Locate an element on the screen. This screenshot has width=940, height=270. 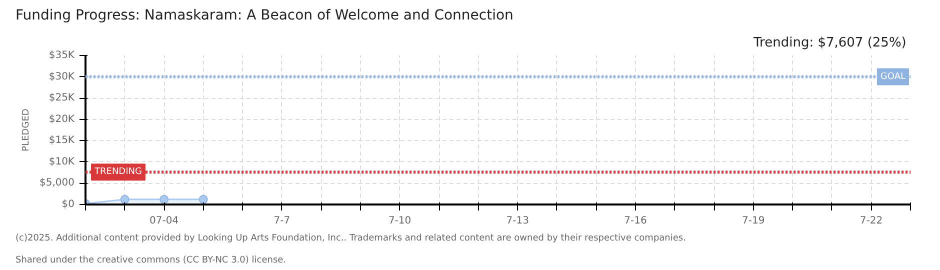
x-tick-label: 07-04 is located at coordinates (164, 221).